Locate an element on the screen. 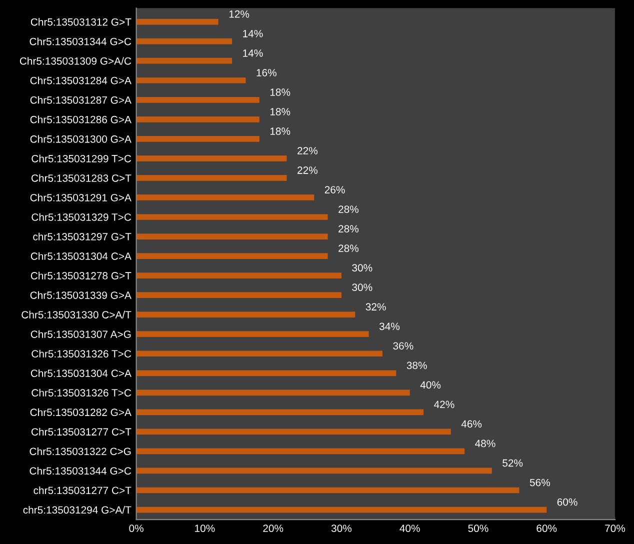  x-tick-label: 40% is located at coordinates (410, 528).